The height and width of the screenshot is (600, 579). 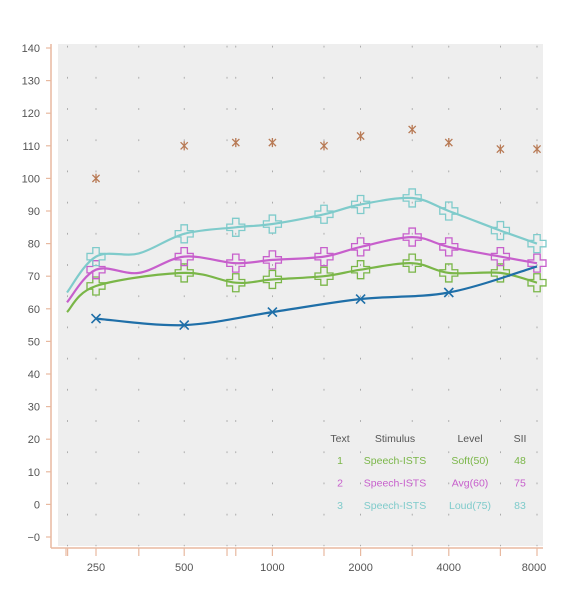 I want to click on series-line-avg, so click(x=302, y=269).